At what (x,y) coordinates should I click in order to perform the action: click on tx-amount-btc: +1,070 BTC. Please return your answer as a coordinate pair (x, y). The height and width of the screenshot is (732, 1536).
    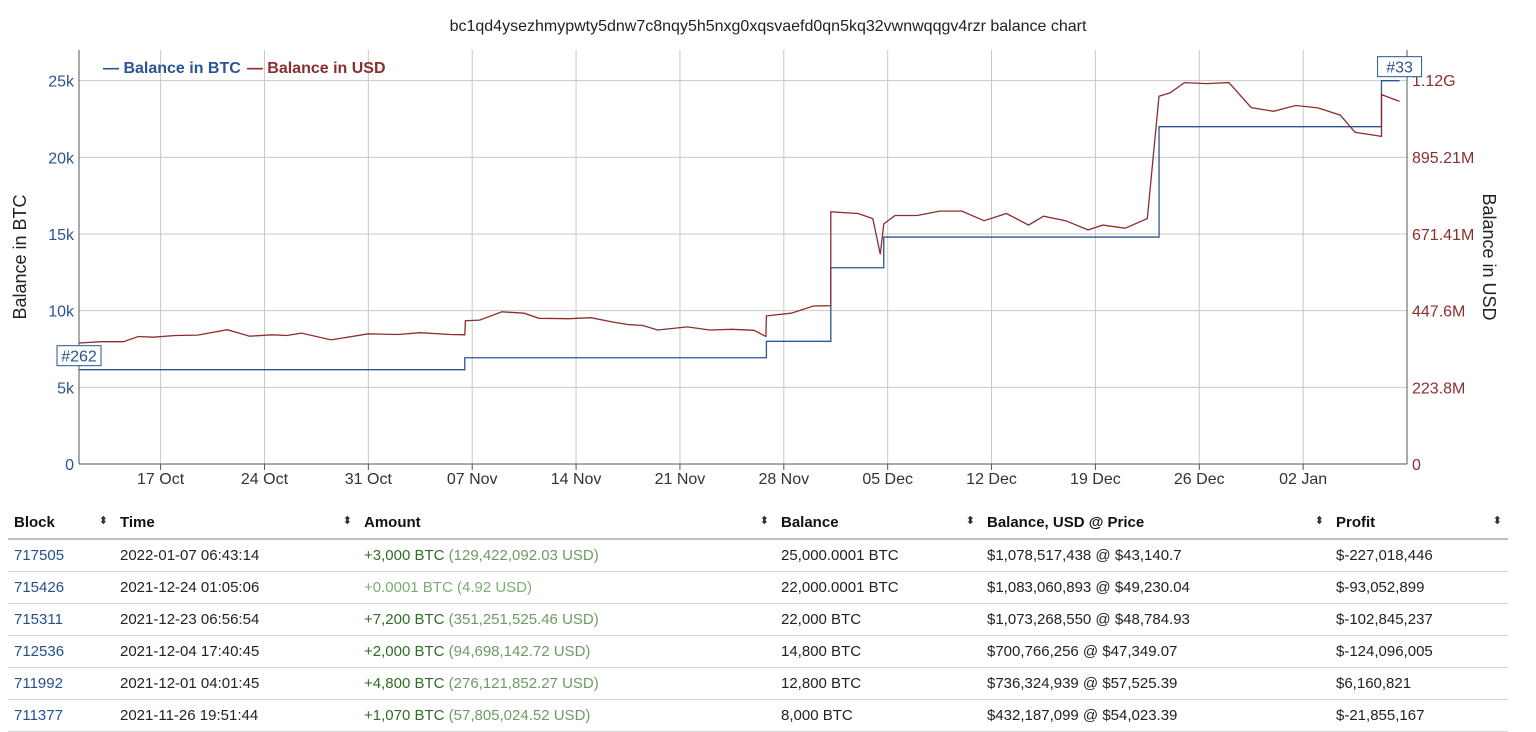
    Looking at the image, I should click on (404, 715).